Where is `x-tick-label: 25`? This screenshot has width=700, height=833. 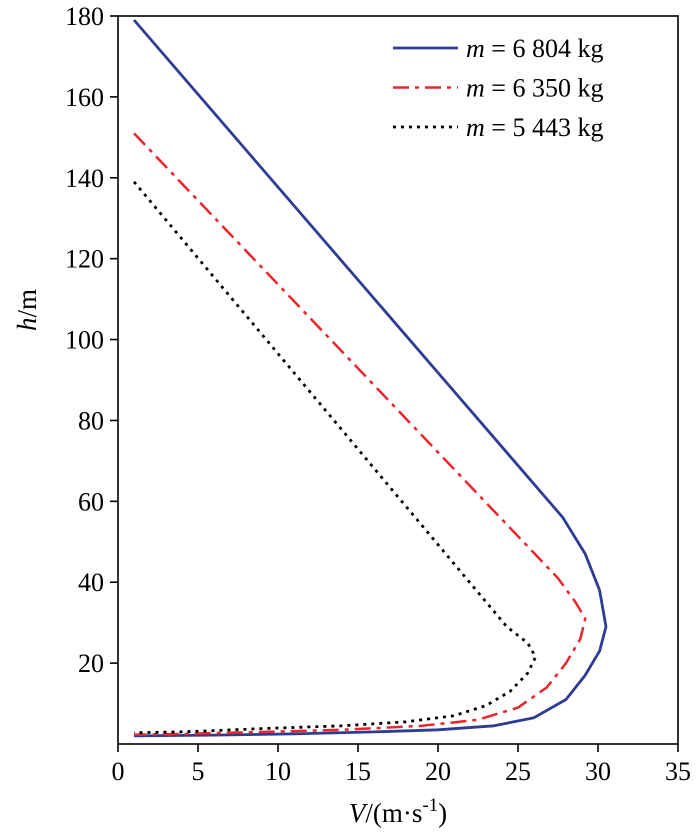 x-tick-label: 25 is located at coordinates (518, 771).